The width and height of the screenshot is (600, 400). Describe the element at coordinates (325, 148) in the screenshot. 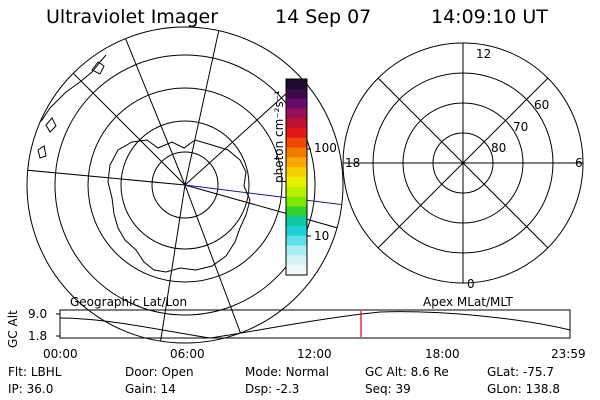

I see `colorbar-tick-label: 100` at that location.